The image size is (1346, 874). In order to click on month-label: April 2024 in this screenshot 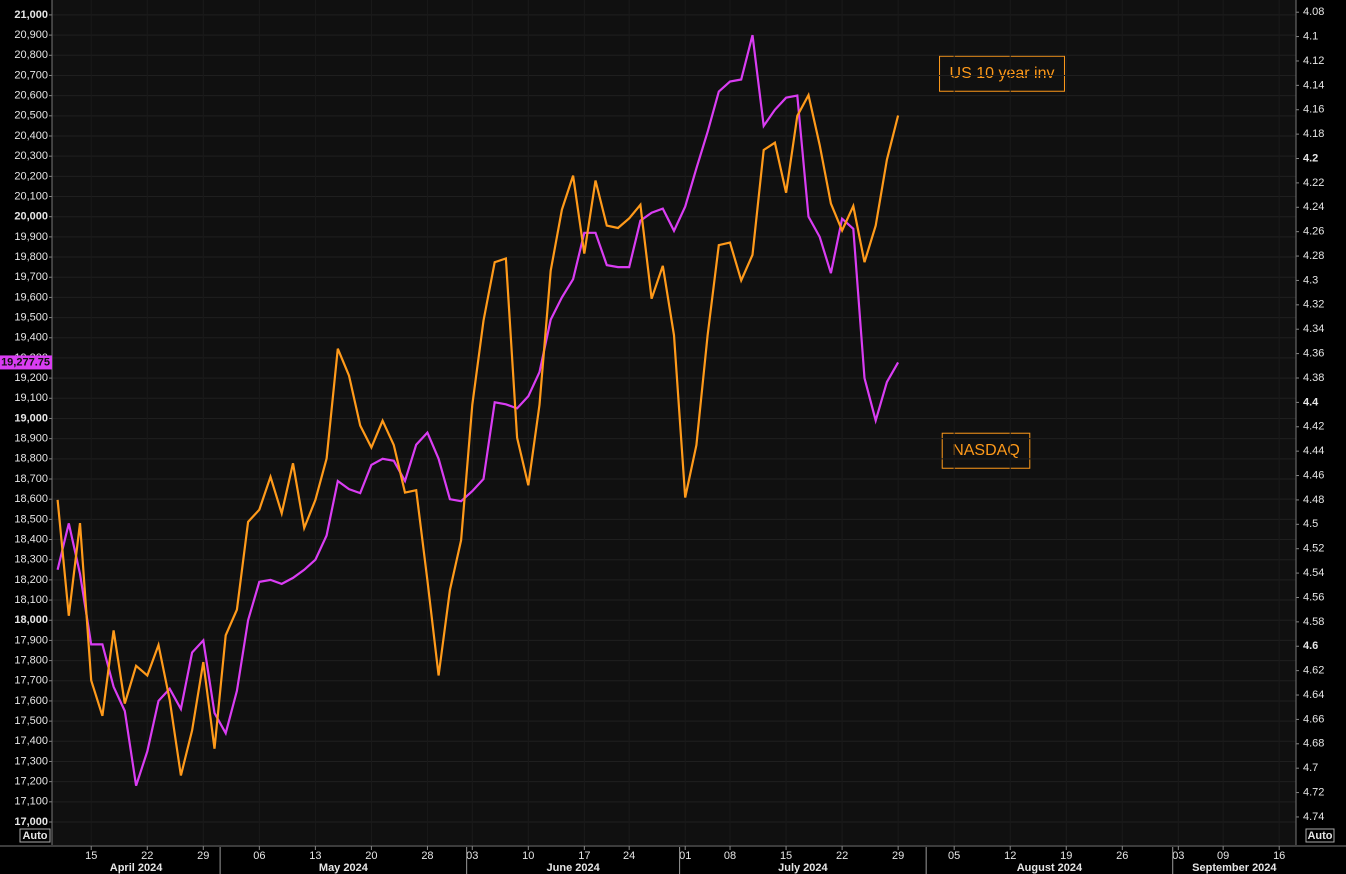, I will do `click(136, 868)`.